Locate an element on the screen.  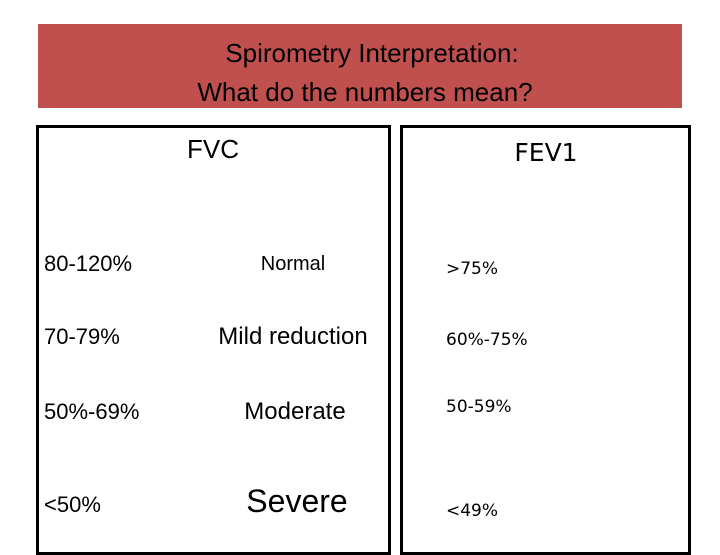
title-line: What do the numbers mean? is located at coordinates (365, 92).